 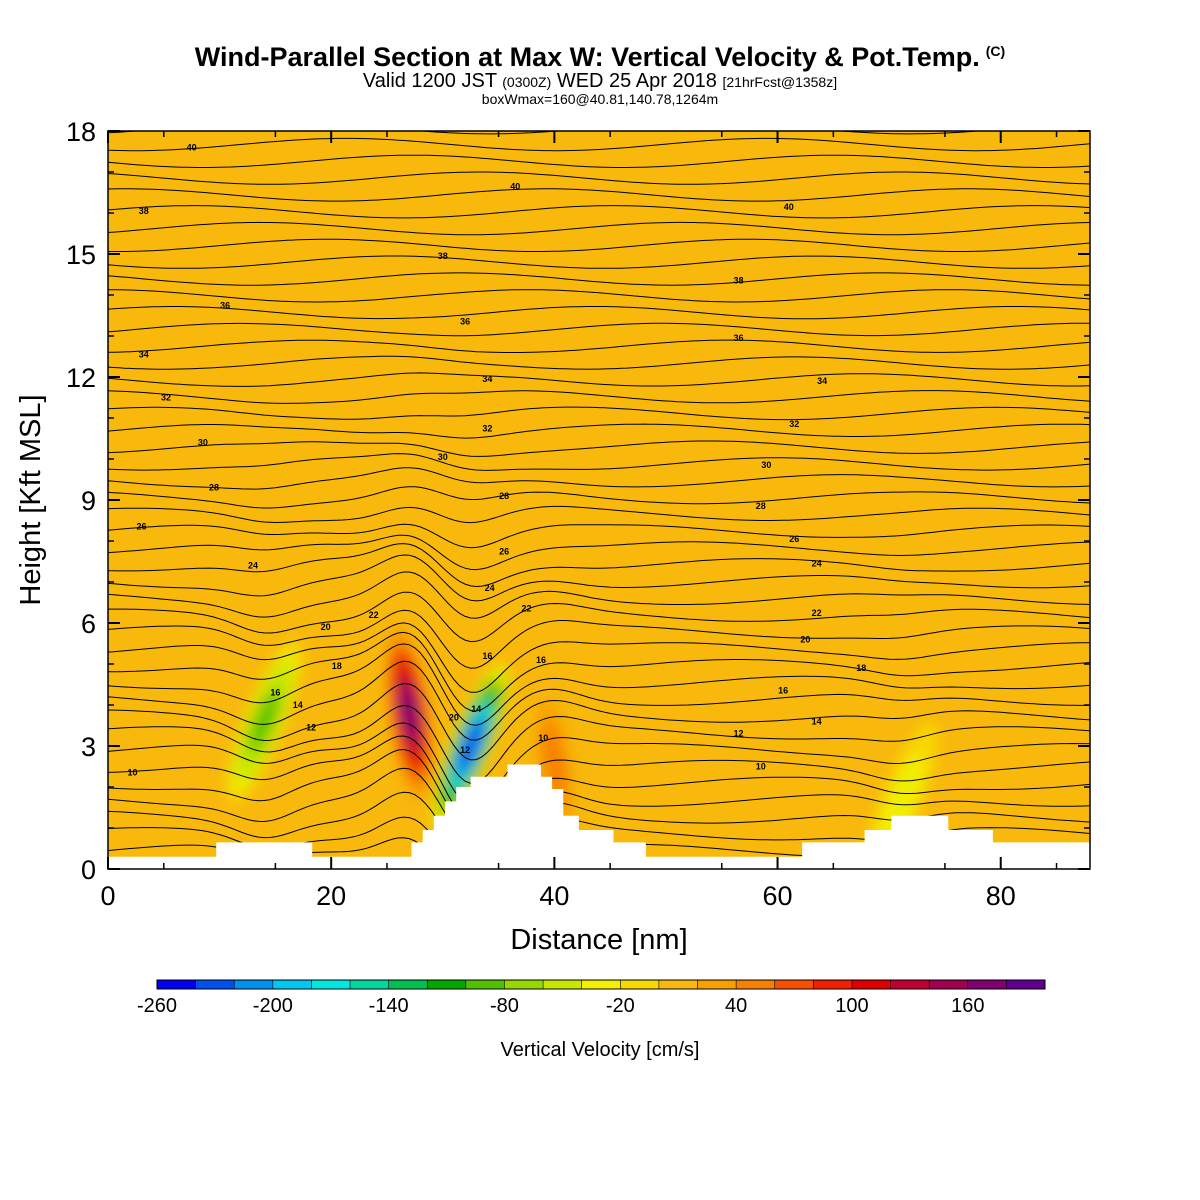 What do you see at coordinates (81, 378) in the screenshot?
I see `y-tick-label: 12` at bounding box center [81, 378].